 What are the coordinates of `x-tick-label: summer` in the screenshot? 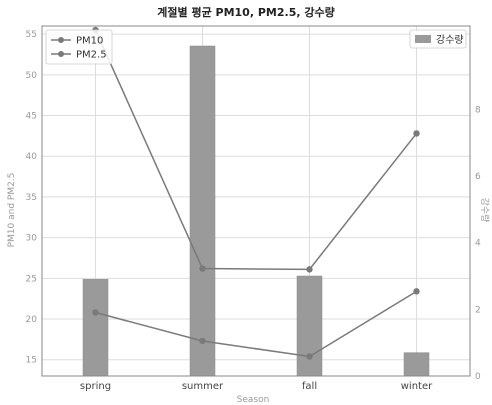 It's located at (203, 386).